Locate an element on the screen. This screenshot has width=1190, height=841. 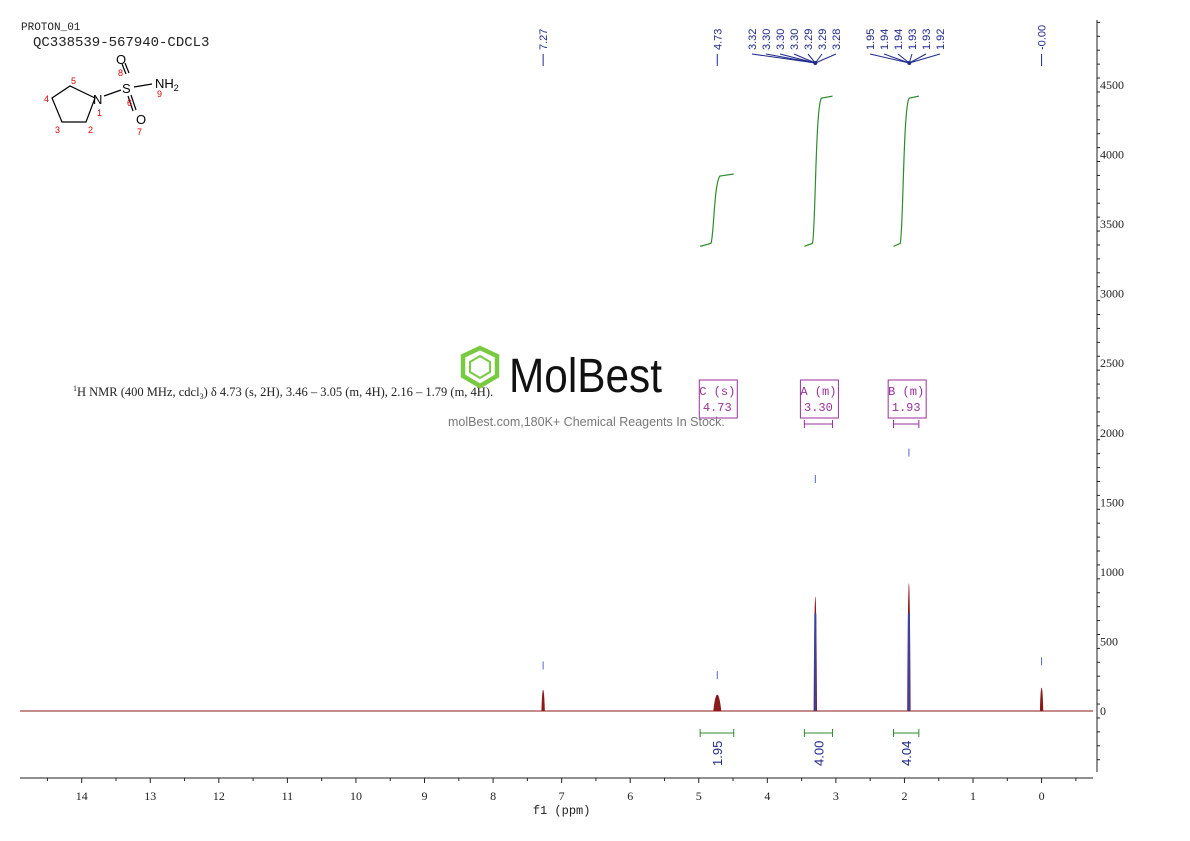
y-tick-label: 3500 is located at coordinates (1112, 224).